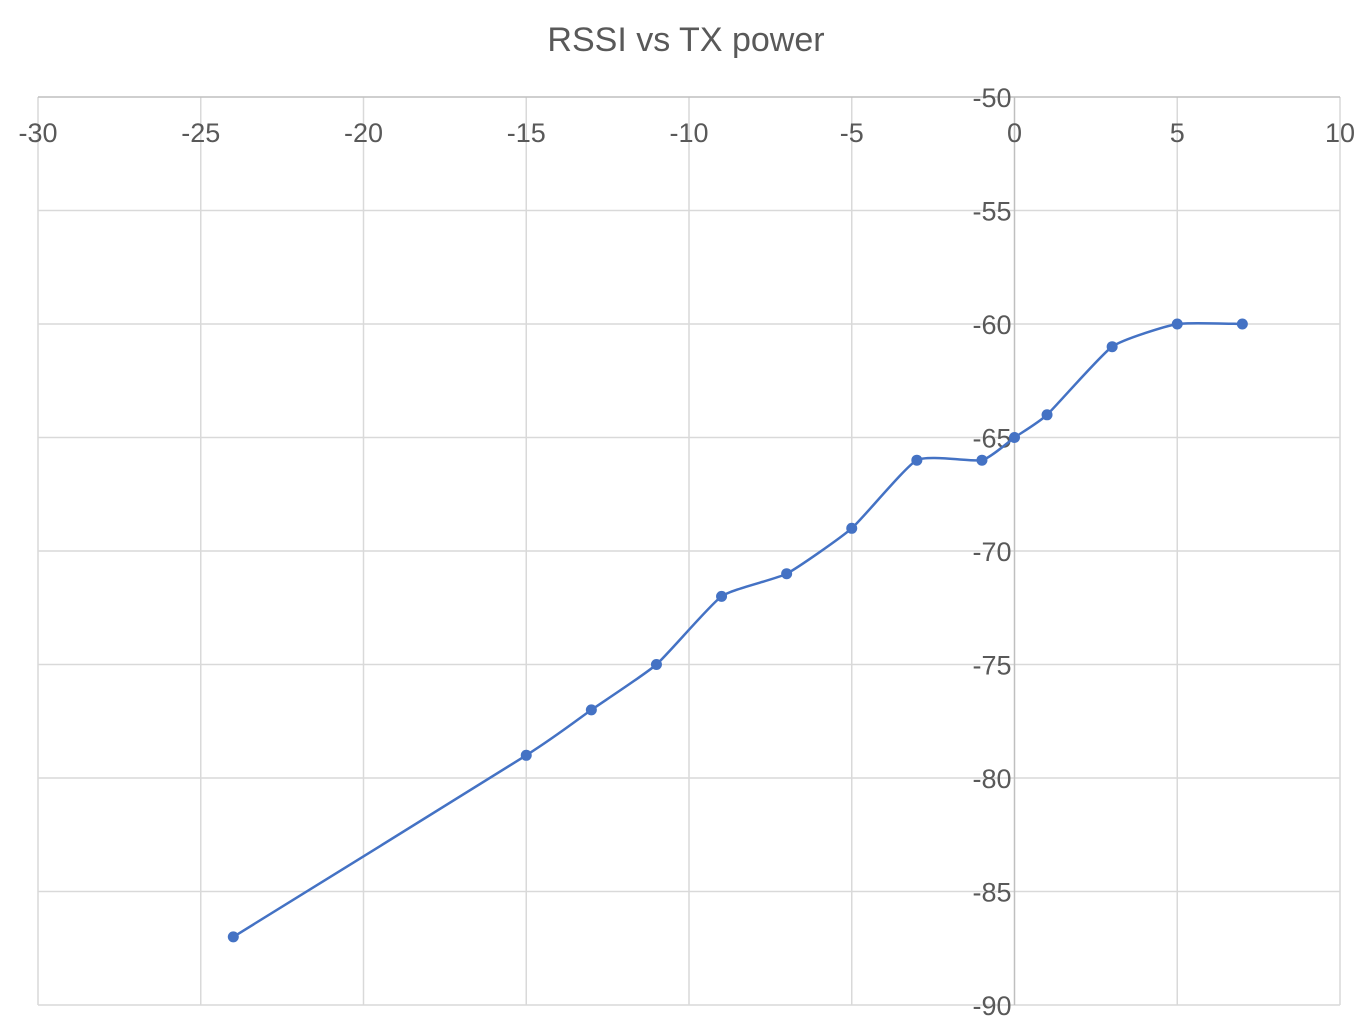 Image resolution: width=1364 pixels, height=1035 pixels. I want to click on x-tick-label: -30, so click(37, 133).